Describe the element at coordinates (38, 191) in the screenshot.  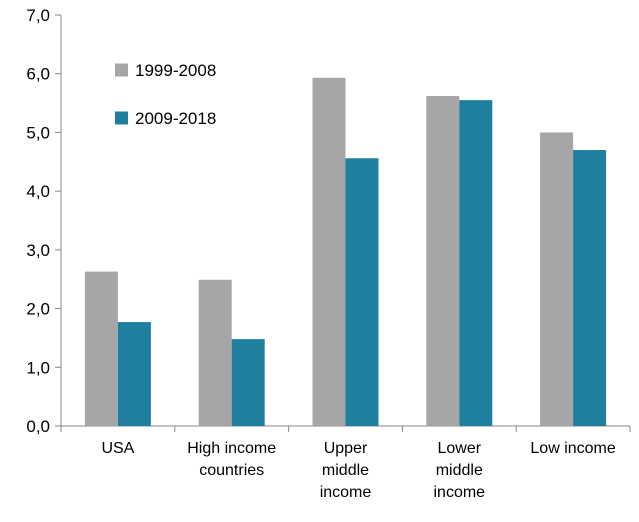
I see `y-tick-label: 4,0` at that location.